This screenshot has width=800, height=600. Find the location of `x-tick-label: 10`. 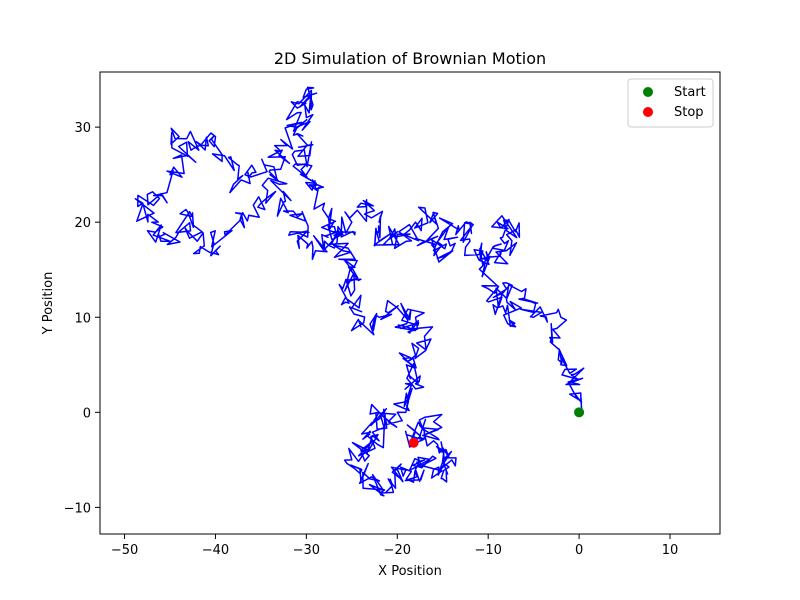

x-tick-label: 10 is located at coordinates (670, 550).